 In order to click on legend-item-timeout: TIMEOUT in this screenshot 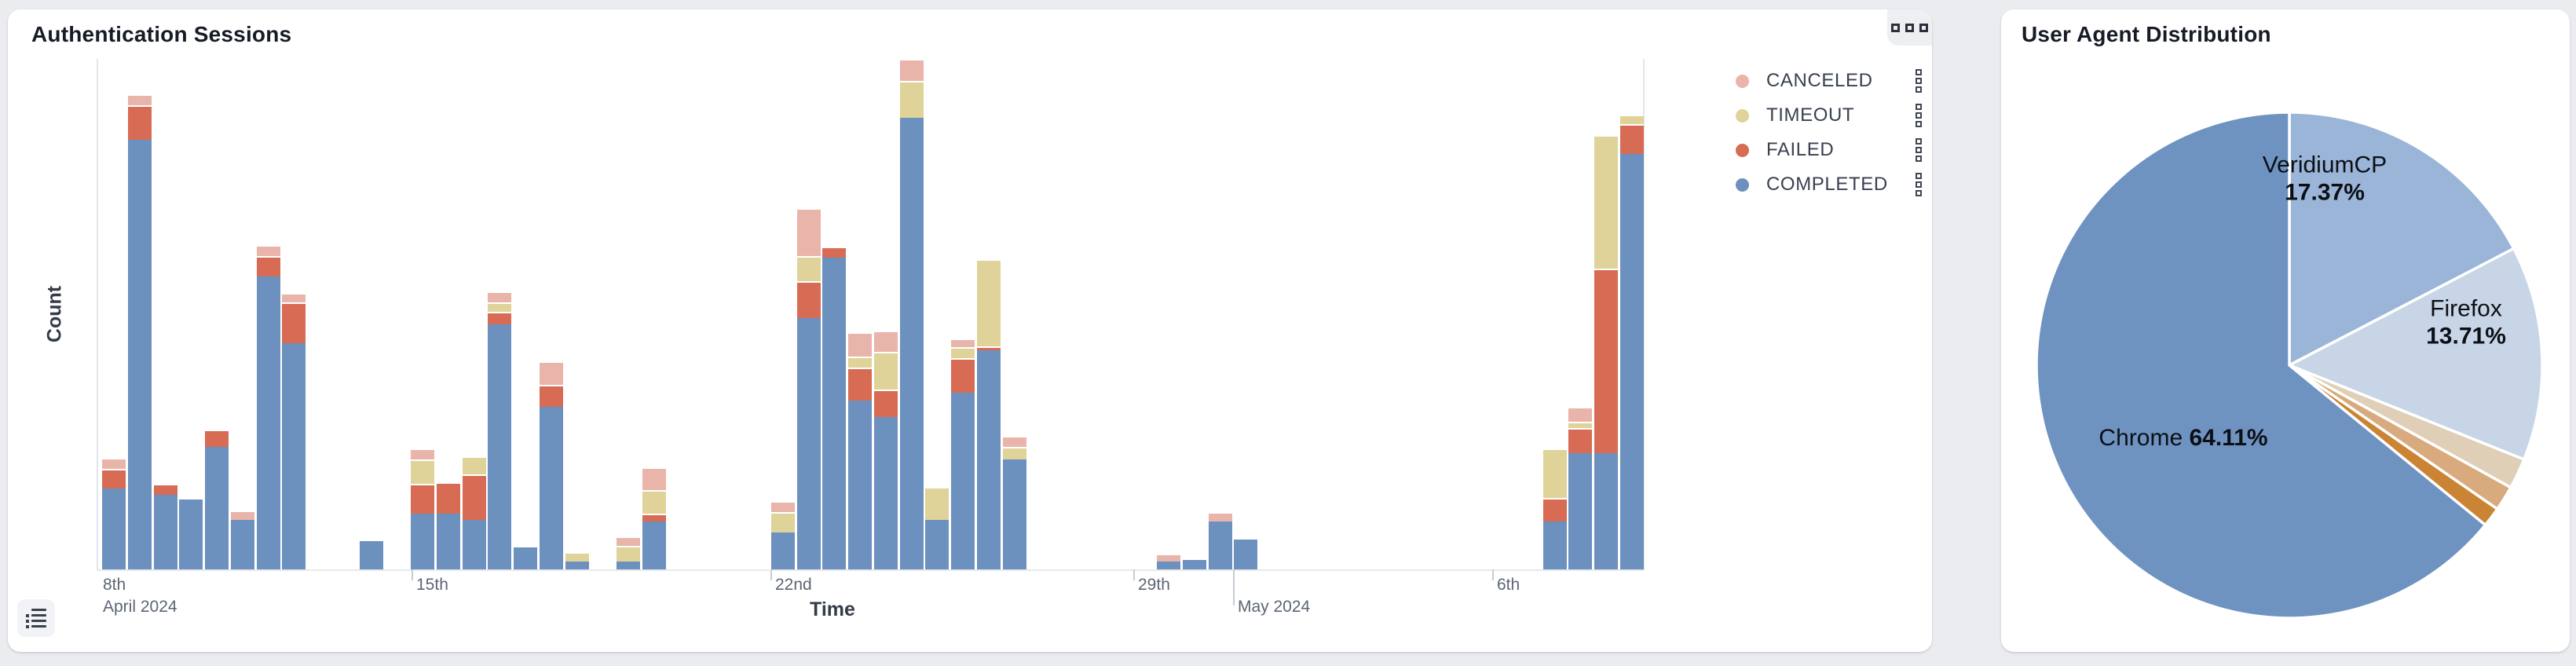, I will do `click(1829, 115)`.